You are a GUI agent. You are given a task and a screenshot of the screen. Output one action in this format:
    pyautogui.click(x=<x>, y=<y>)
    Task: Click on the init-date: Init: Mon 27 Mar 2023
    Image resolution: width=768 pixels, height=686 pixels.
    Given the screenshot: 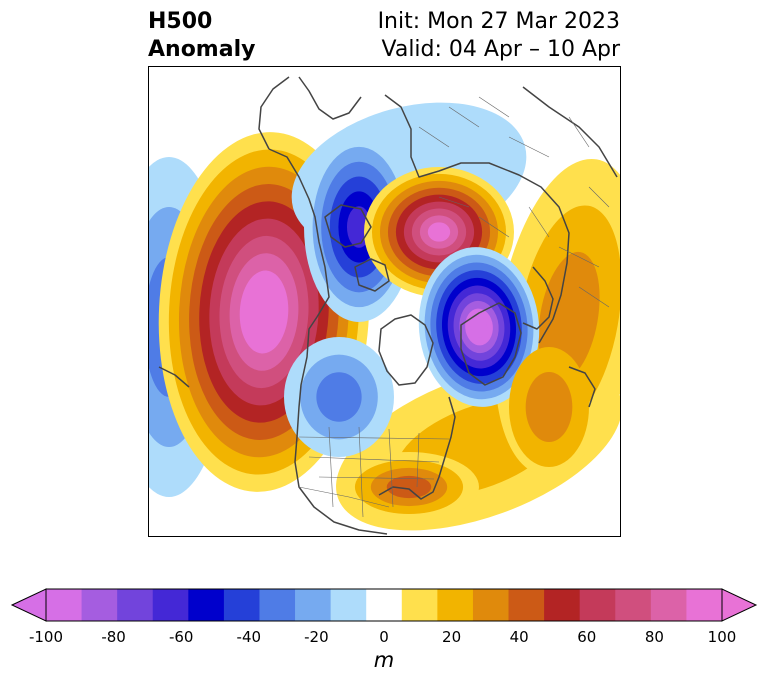 What is the action you would take?
    pyautogui.click(x=498, y=21)
    